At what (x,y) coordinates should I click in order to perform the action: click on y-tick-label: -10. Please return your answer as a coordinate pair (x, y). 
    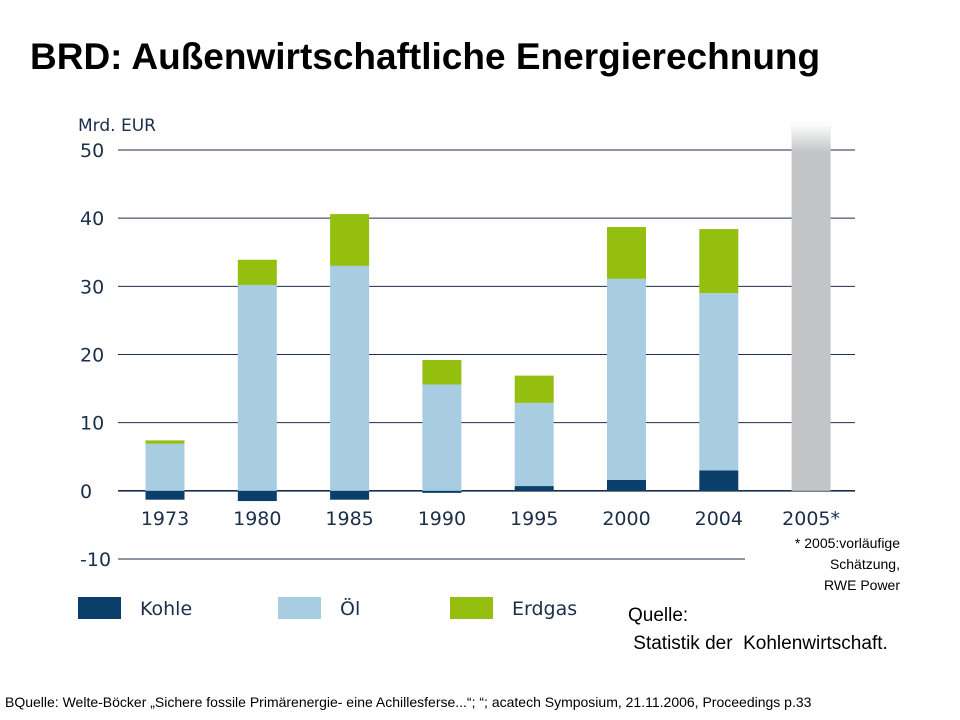
    Looking at the image, I should click on (95, 560).